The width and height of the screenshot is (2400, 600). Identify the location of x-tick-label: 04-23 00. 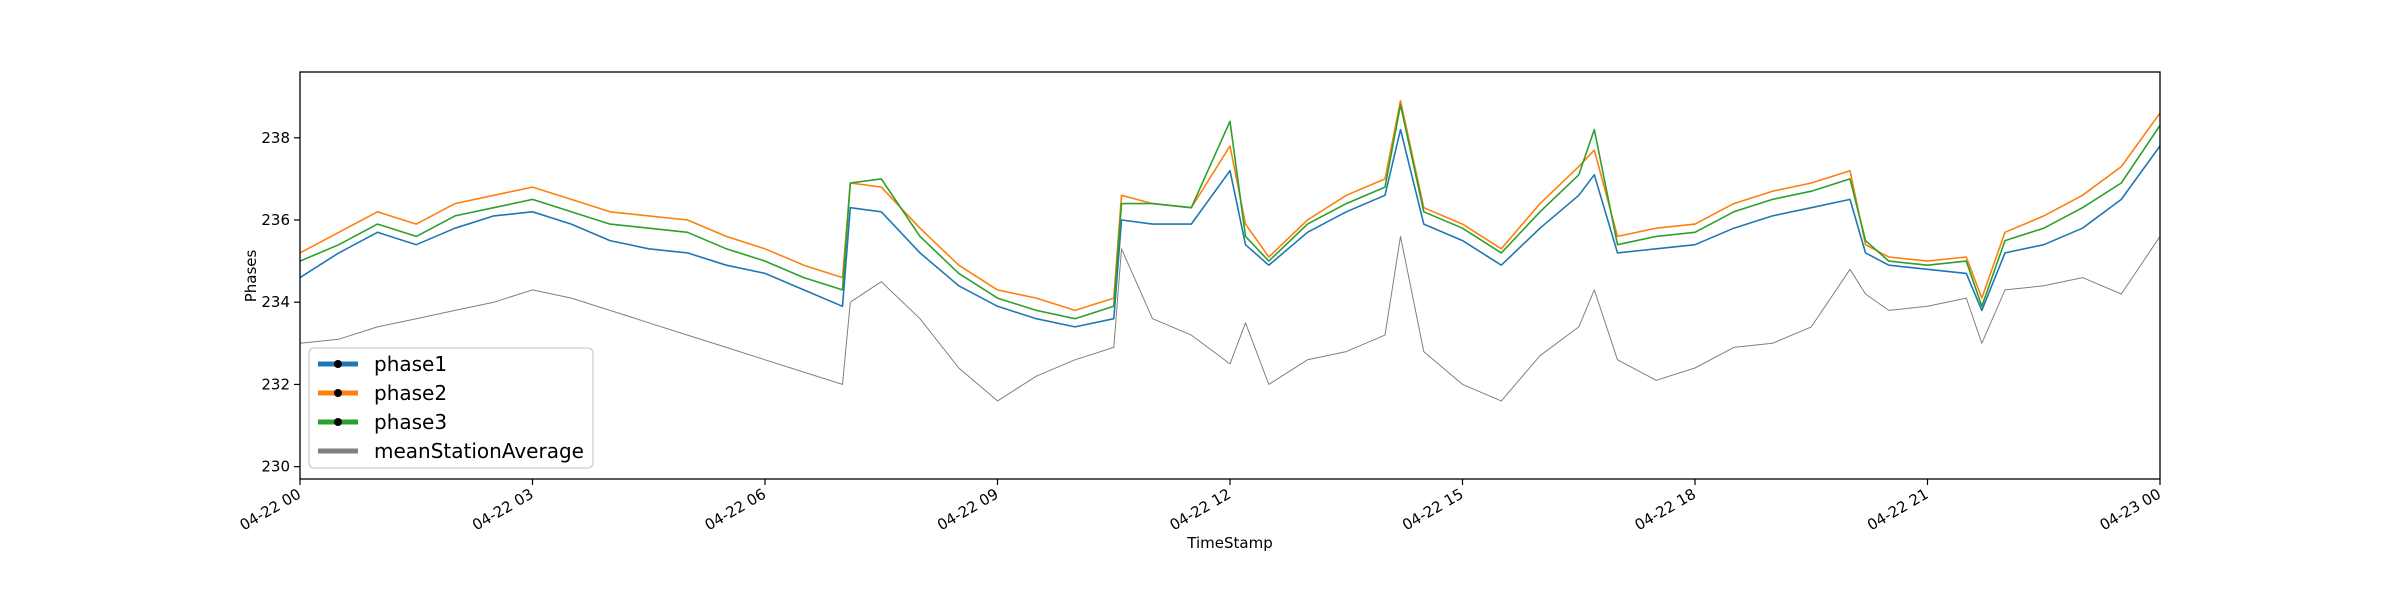
(2130, 509).